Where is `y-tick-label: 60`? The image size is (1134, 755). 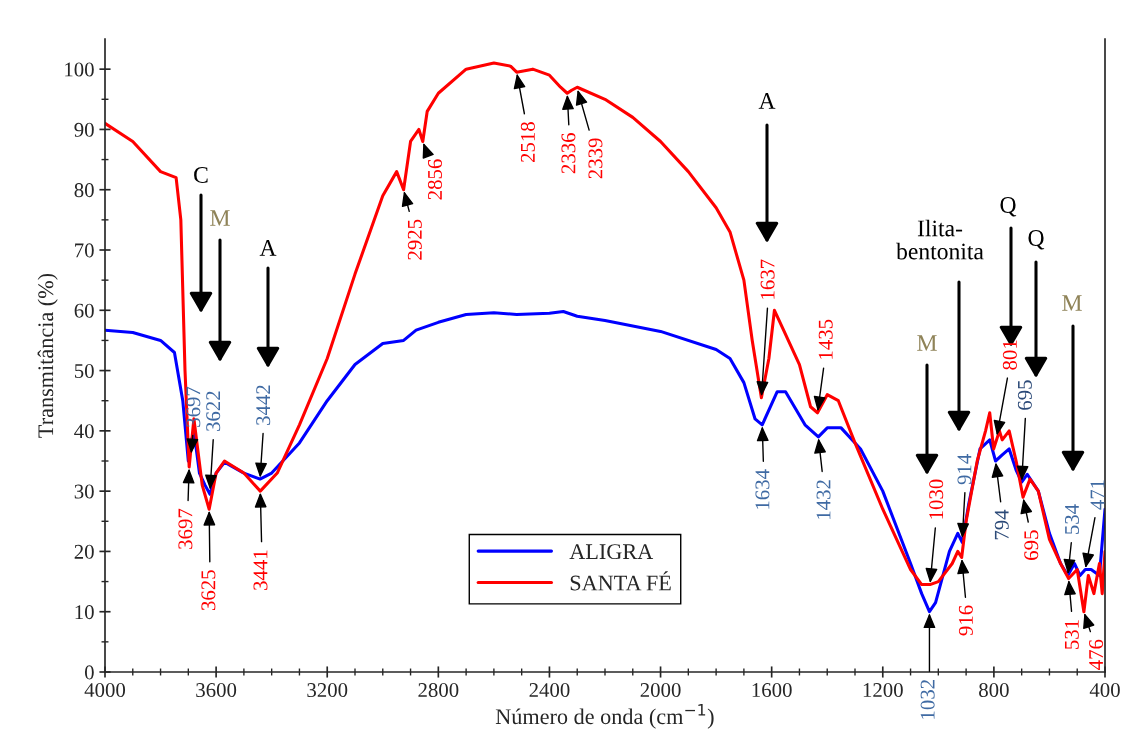 y-tick-label: 60 is located at coordinates (84, 310).